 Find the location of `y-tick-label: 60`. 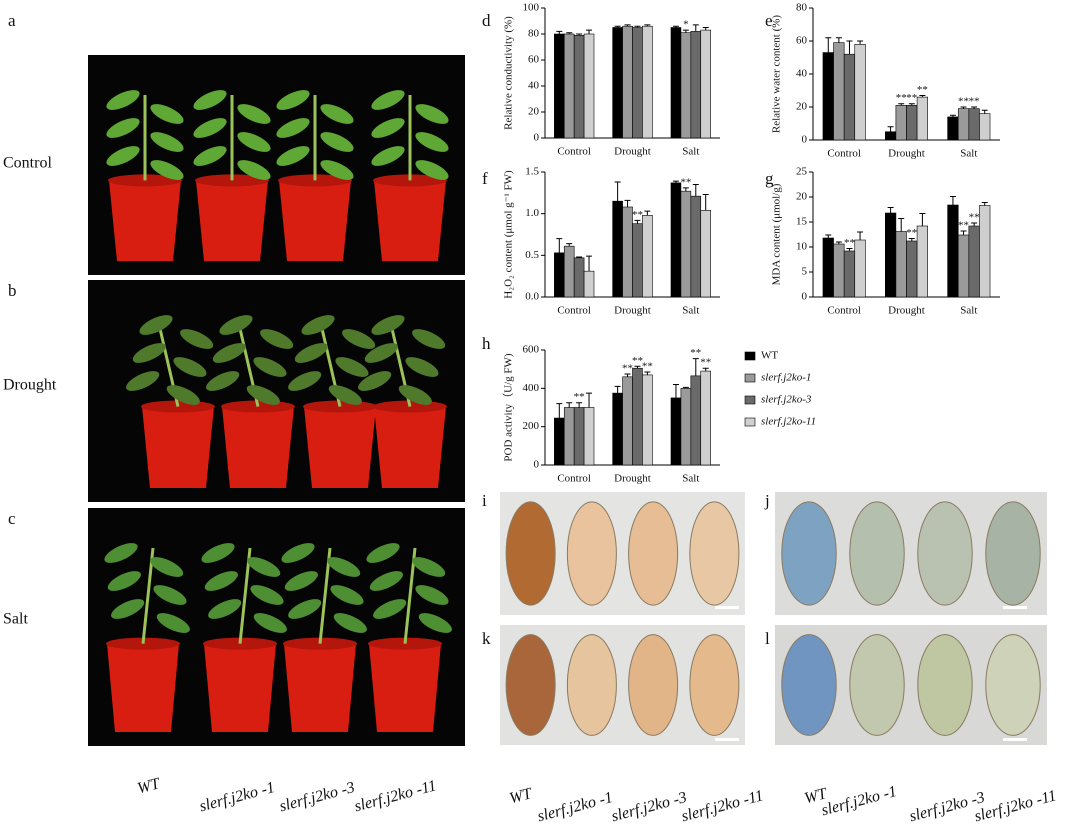

y-tick-label: 60 is located at coordinates (802, 41).